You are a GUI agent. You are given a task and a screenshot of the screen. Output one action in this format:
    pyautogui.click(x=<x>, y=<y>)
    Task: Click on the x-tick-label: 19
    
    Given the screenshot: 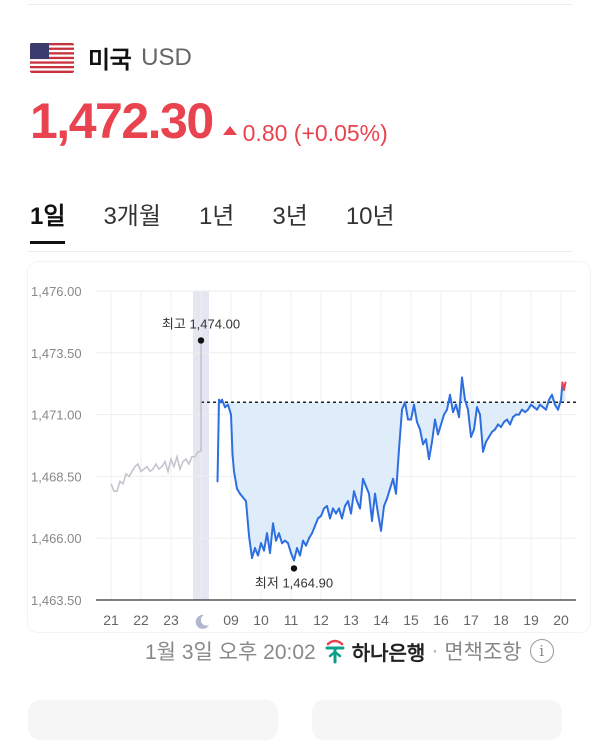 What is the action you would take?
    pyautogui.click(x=531, y=620)
    